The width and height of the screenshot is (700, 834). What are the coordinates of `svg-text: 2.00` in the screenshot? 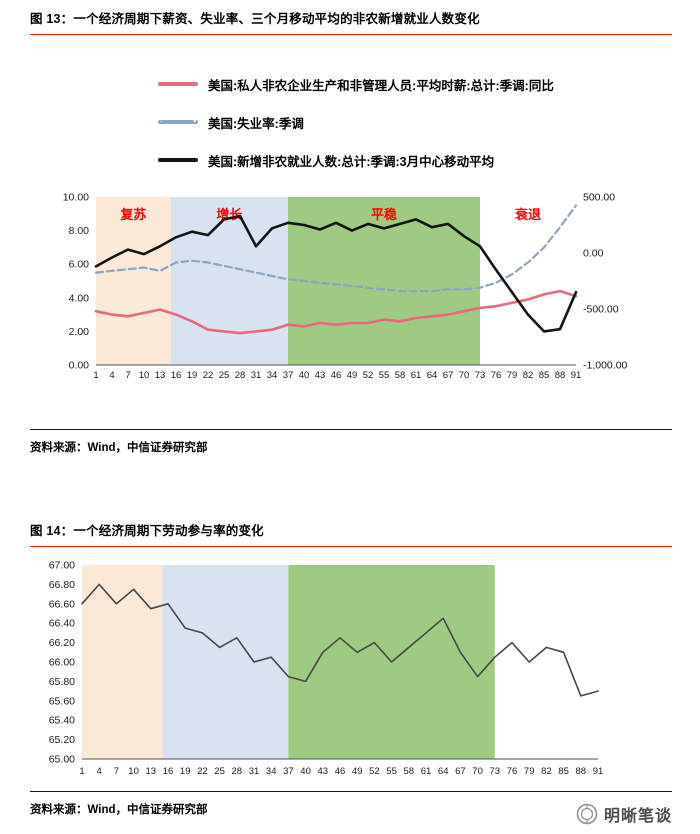 It's located at (79, 332).